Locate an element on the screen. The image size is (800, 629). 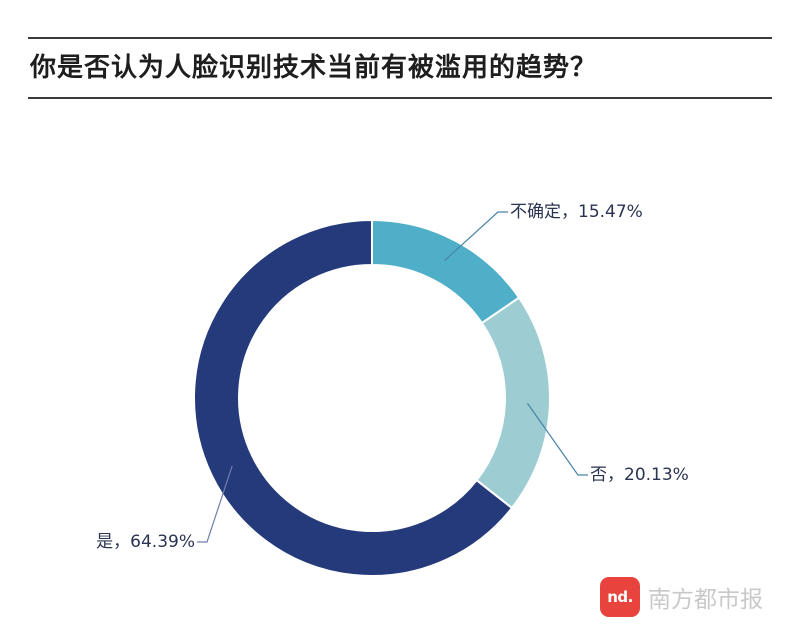
slice-label-1: 否，20.13% is located at coordinates (639, 475).